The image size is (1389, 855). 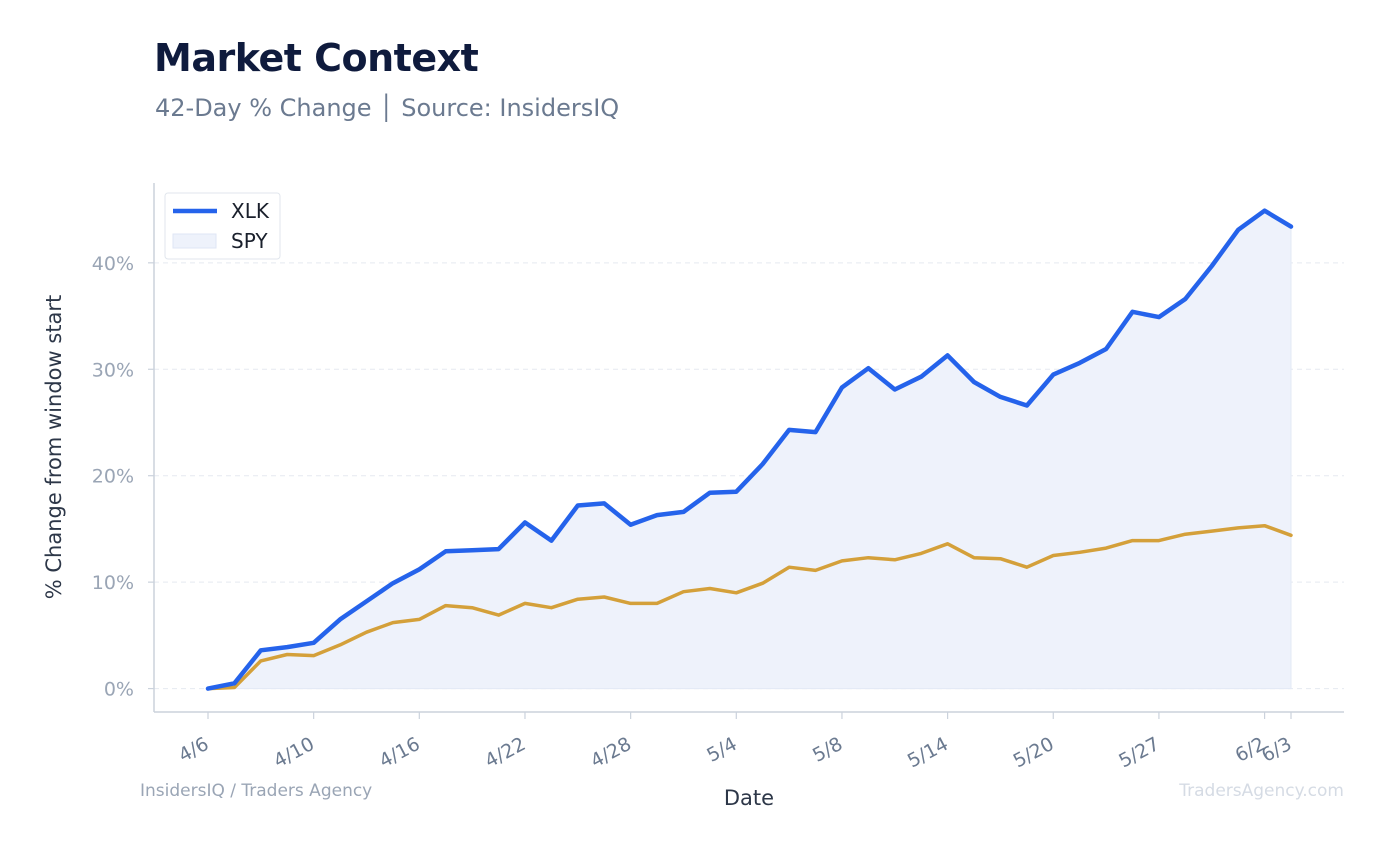 What do you see at coordinates (256, 791) in the screenshot?
I see `footer-attribution: InsidersIQ / Traders Agency` at bounding box center [256, 791].